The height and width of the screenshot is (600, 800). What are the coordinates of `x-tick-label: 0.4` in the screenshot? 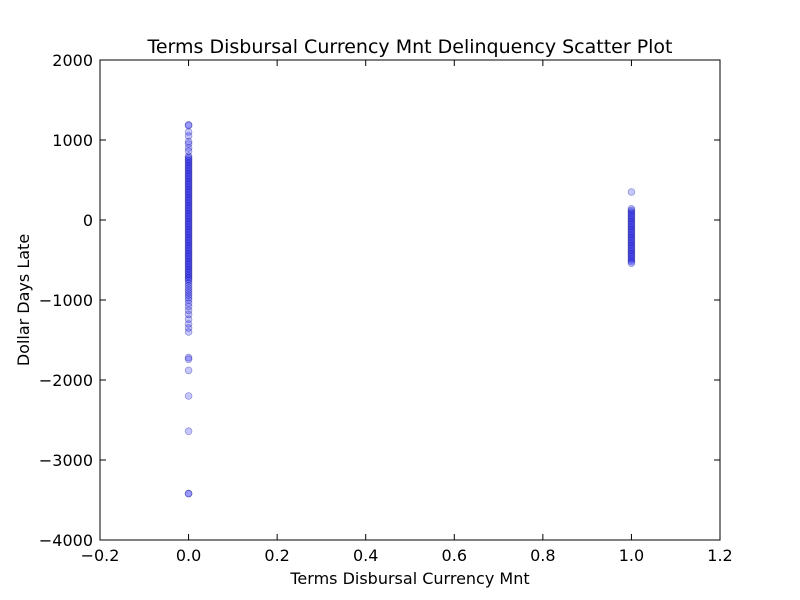 It's located at (365, 555).